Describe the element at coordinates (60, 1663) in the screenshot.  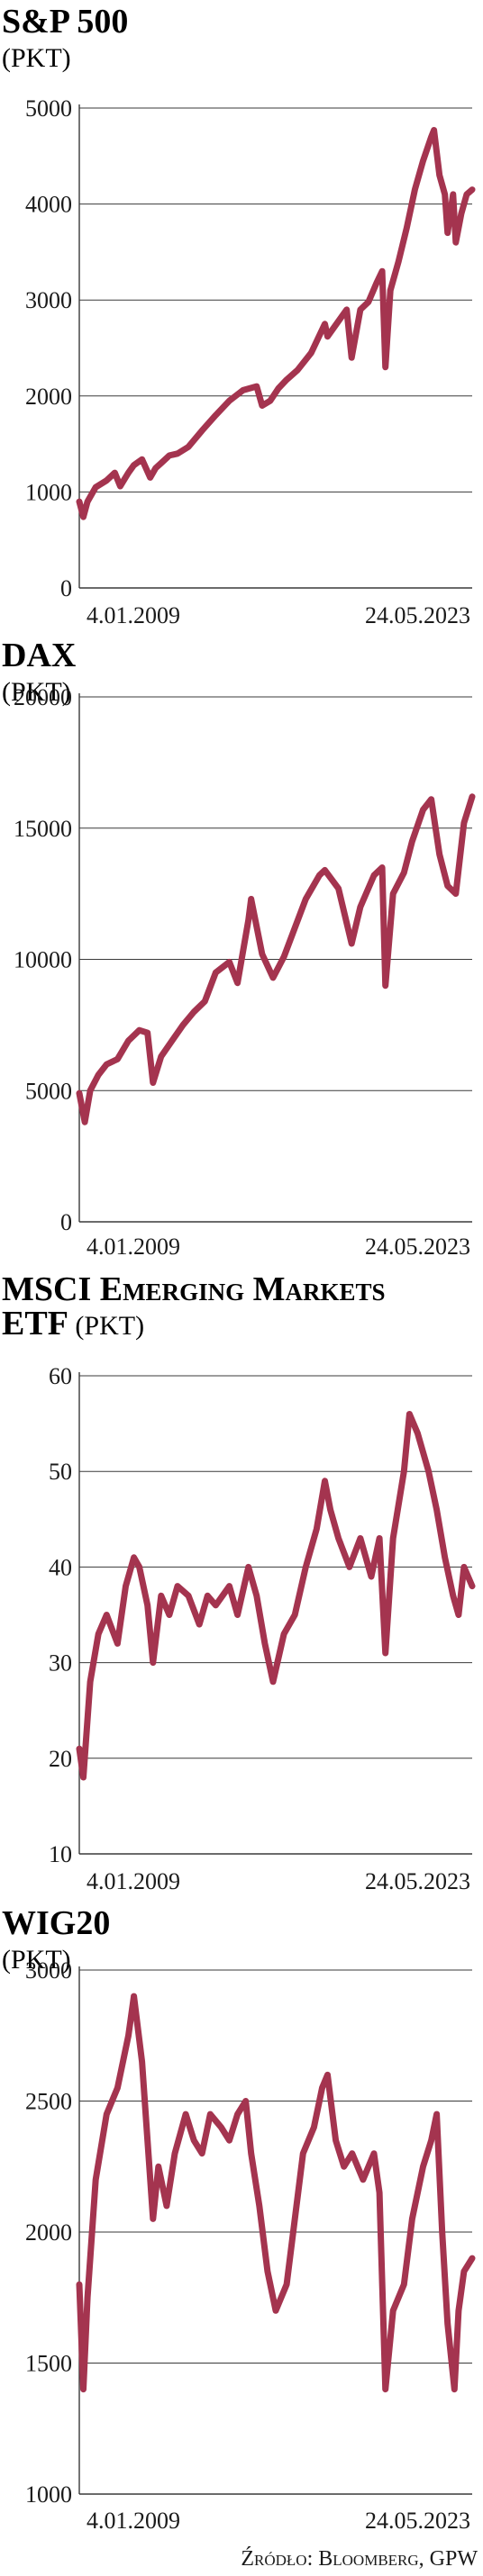
I see `y-tick-label: 30` at that location.